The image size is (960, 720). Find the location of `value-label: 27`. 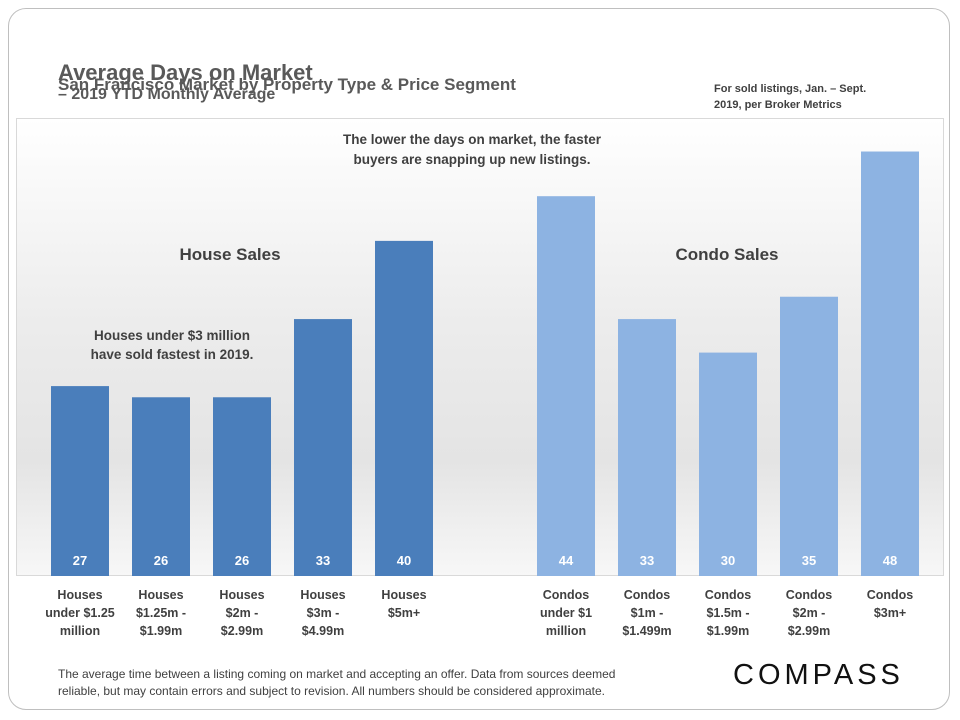

value-label: 27 is located at coordinates (80, 560).